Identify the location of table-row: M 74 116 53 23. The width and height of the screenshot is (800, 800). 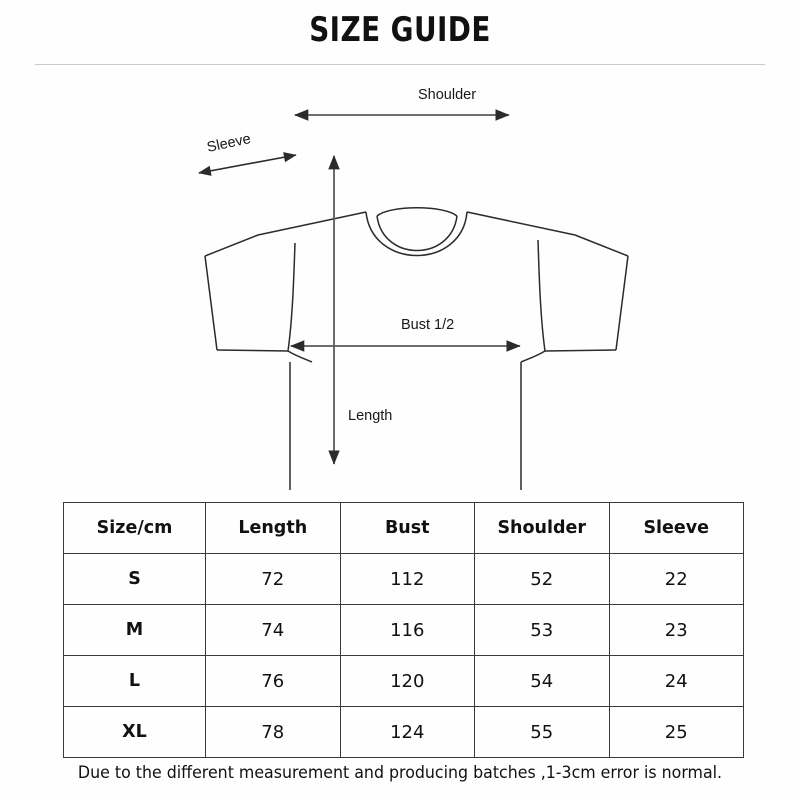
(403, 630).